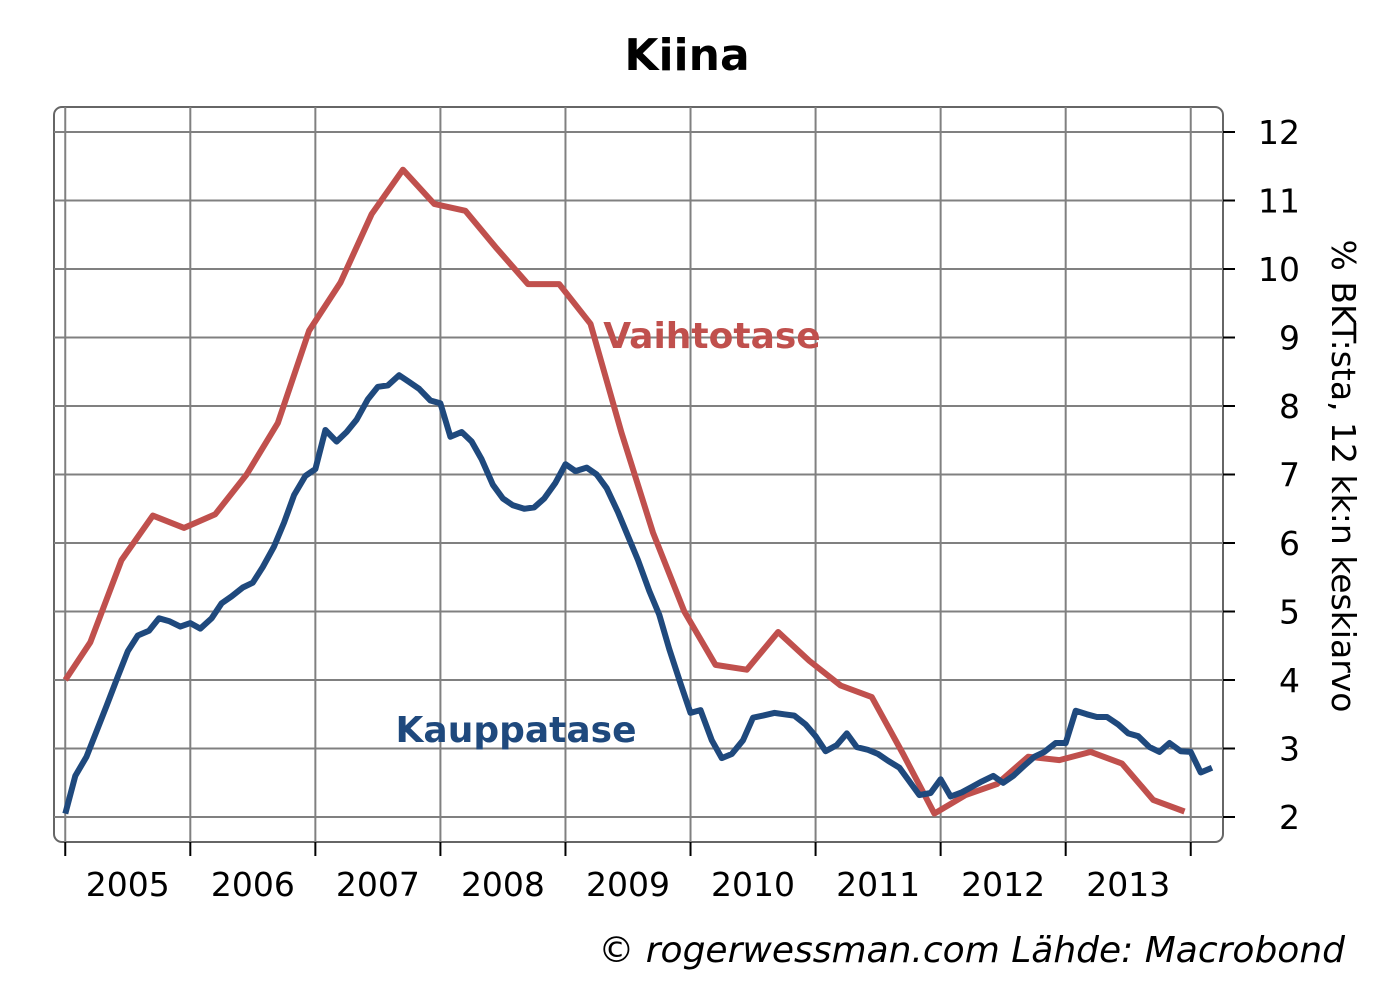 This screenshot has width=1375, height=1000. What do you see at coordinates (1289, 406) in the screenshot?
I see `y-tick-label-8: 8` at bounding box center [1289, 406].